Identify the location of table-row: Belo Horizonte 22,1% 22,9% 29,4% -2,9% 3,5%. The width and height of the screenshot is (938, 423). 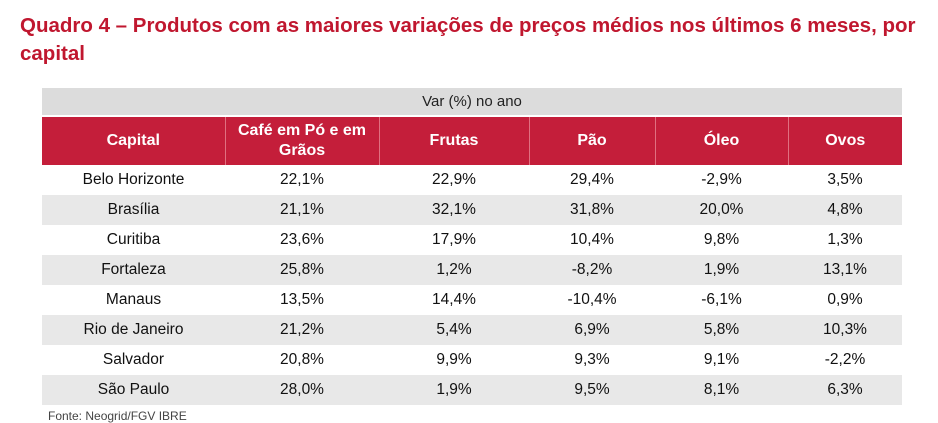
(472, 180).